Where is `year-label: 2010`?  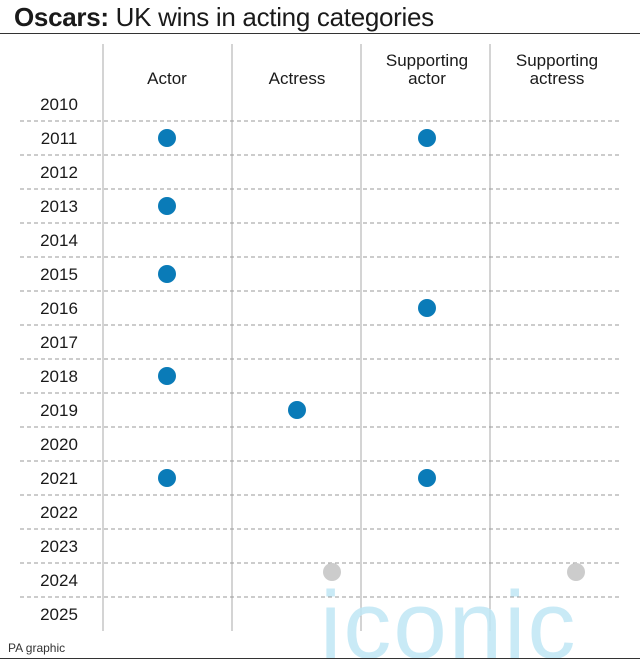 year-label: 2010 is located at coordinates (59, 104).